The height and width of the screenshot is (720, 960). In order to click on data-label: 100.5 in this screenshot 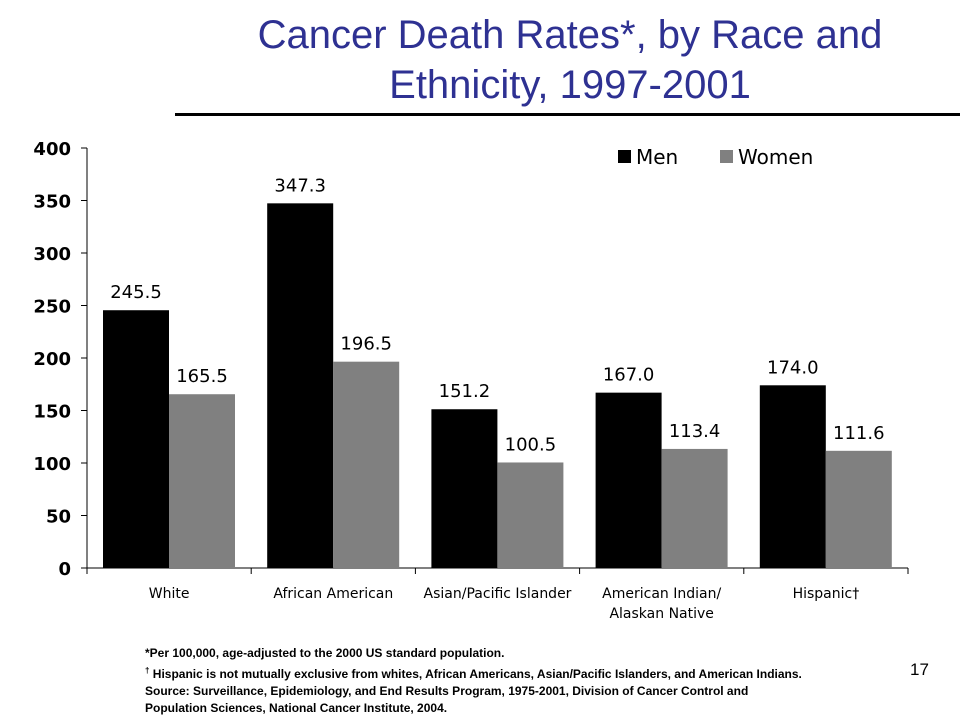, I will do `click(531, 444)`.